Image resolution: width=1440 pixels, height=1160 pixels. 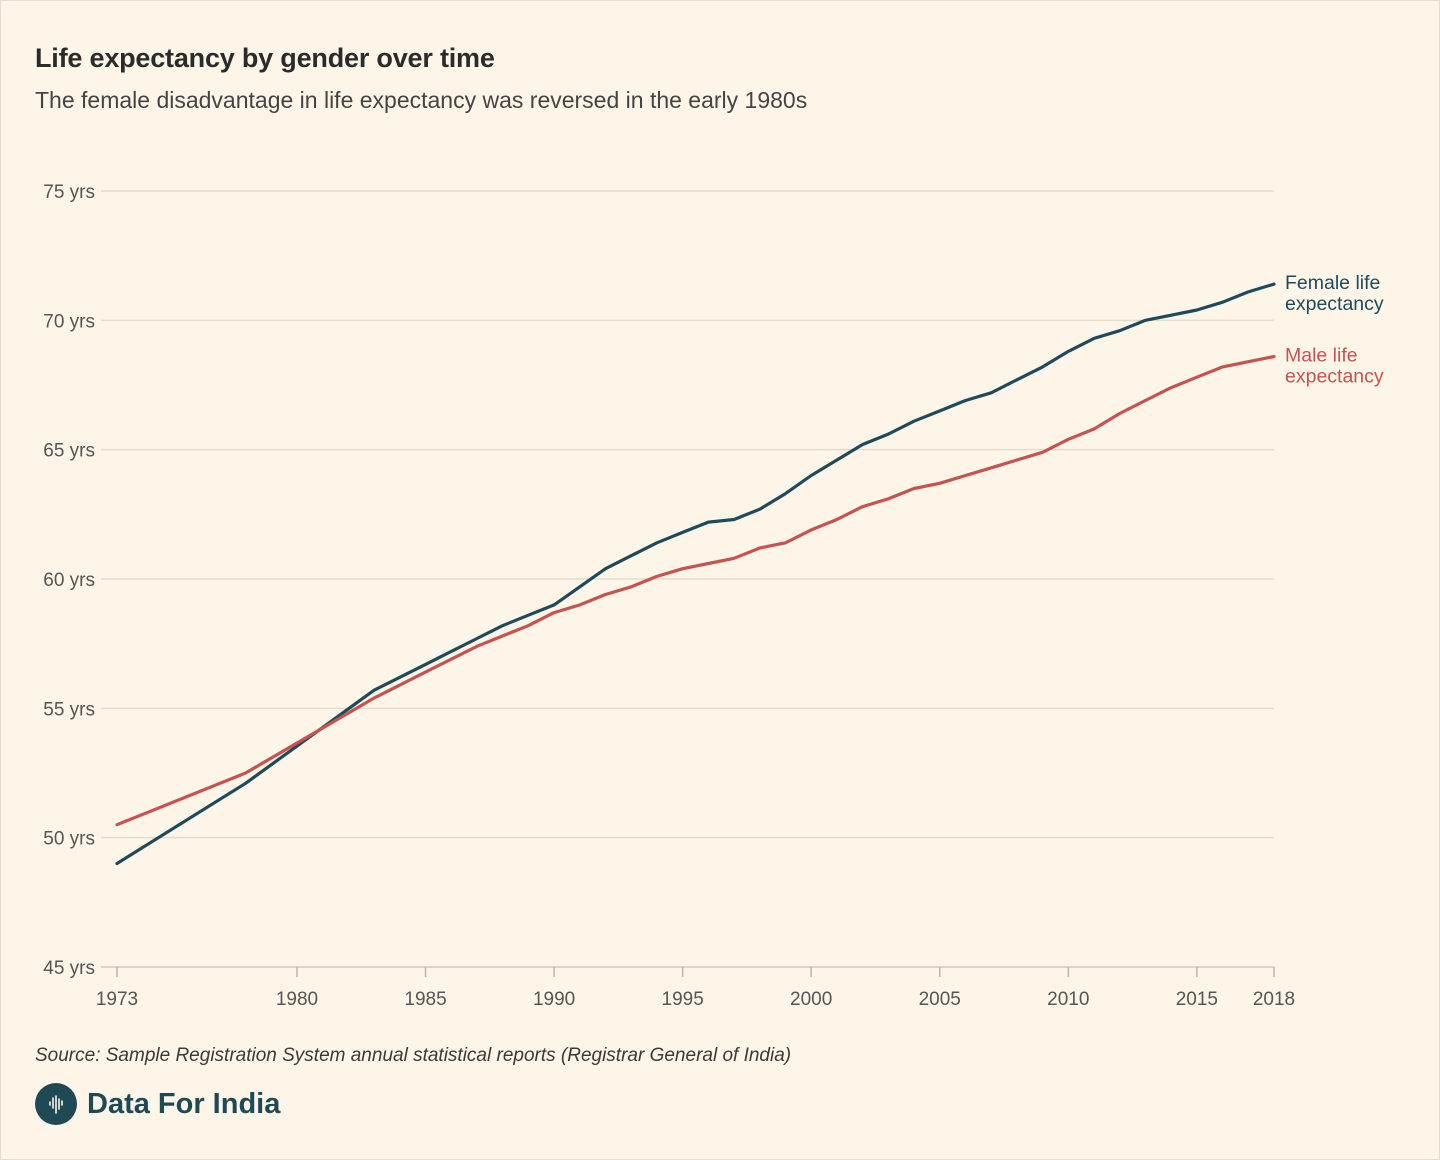 What do you see at coordinates (297, 999) in the screenshot?
I see `x-tick-label: 1980` at bounding box center [297, 999].